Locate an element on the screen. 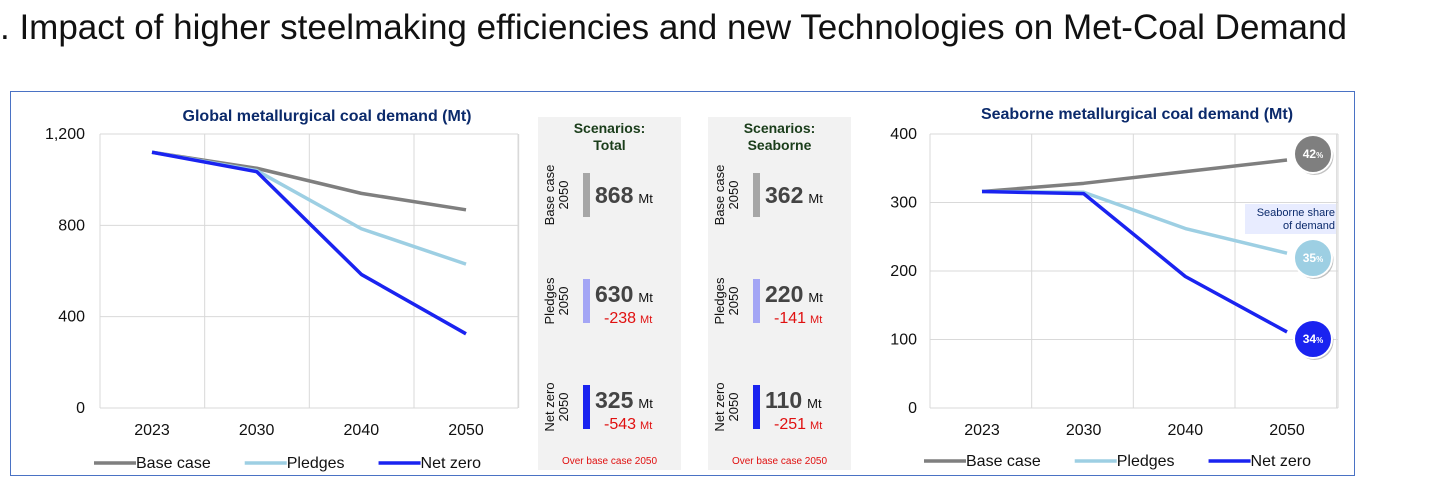 The height and width of the screenshot is (488, 1439). chart-title: Global metallurgical coal demand (Mt) is located at coordinates (327, 116).